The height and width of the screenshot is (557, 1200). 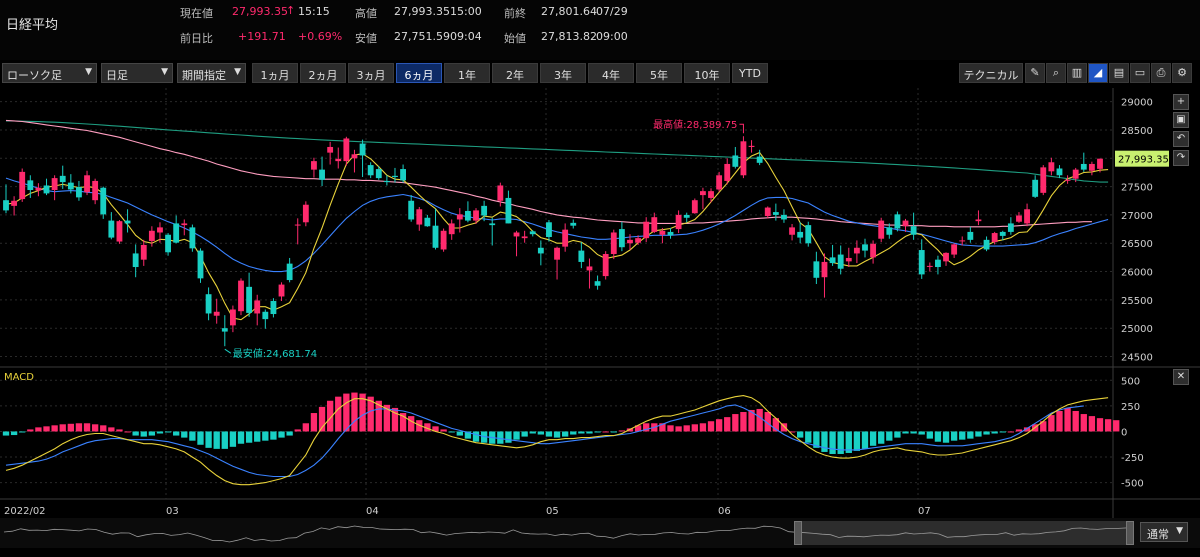 I want to click on x-tick-label: 04, so click(x=372, y=511).